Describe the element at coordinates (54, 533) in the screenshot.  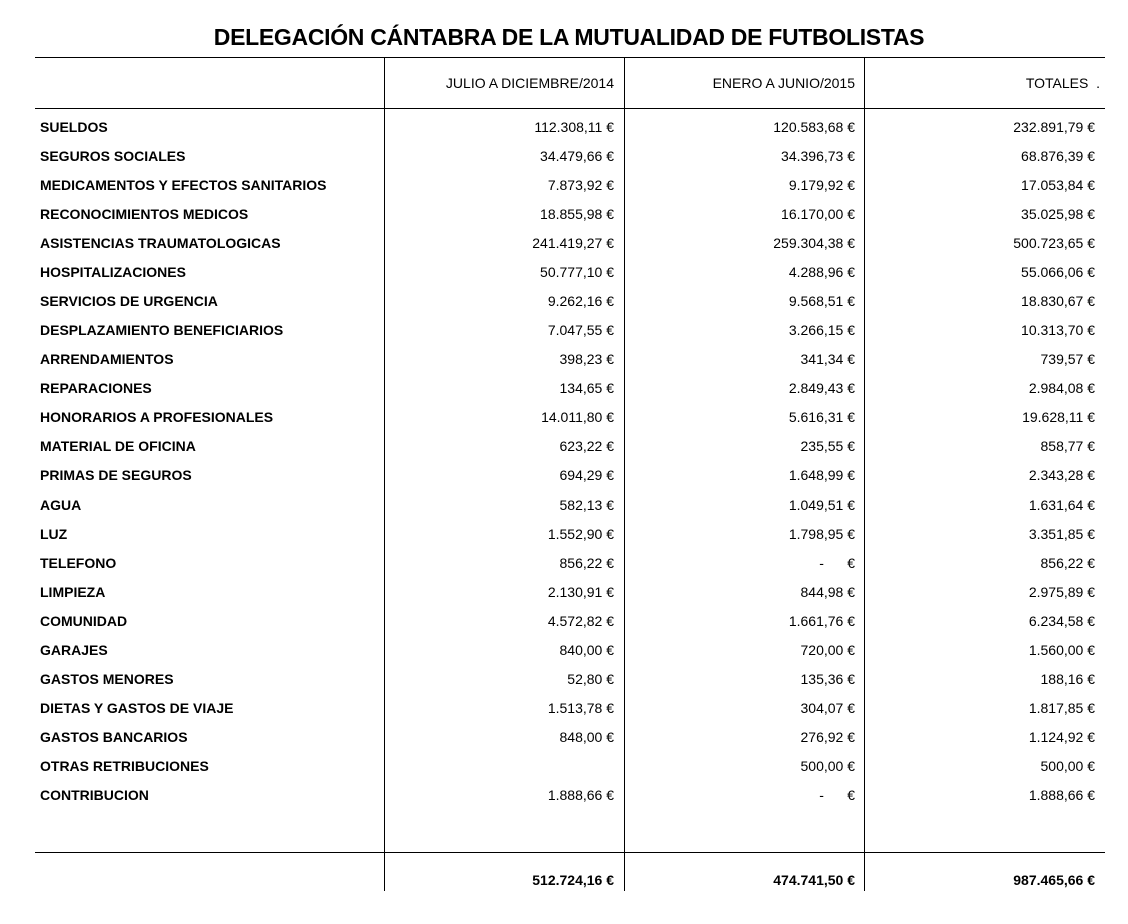
I see `row-label: LUZ` at that location.